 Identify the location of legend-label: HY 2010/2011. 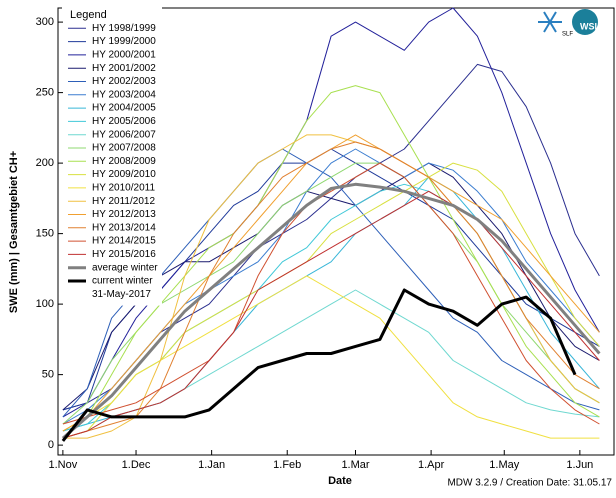
(123, 188).